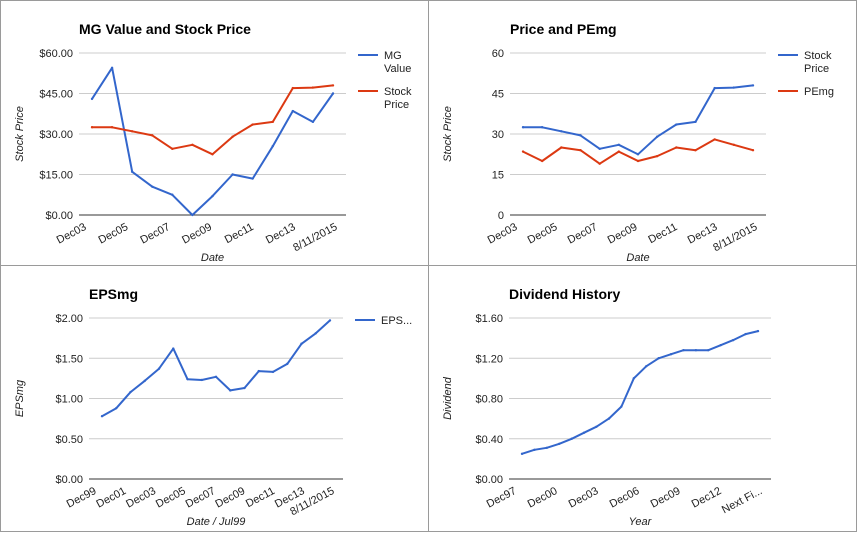  What do you see at coordinates (69, 400) in the screenshot?
I see `y-tick-label: $1.00` at bounding box center [69, 400].